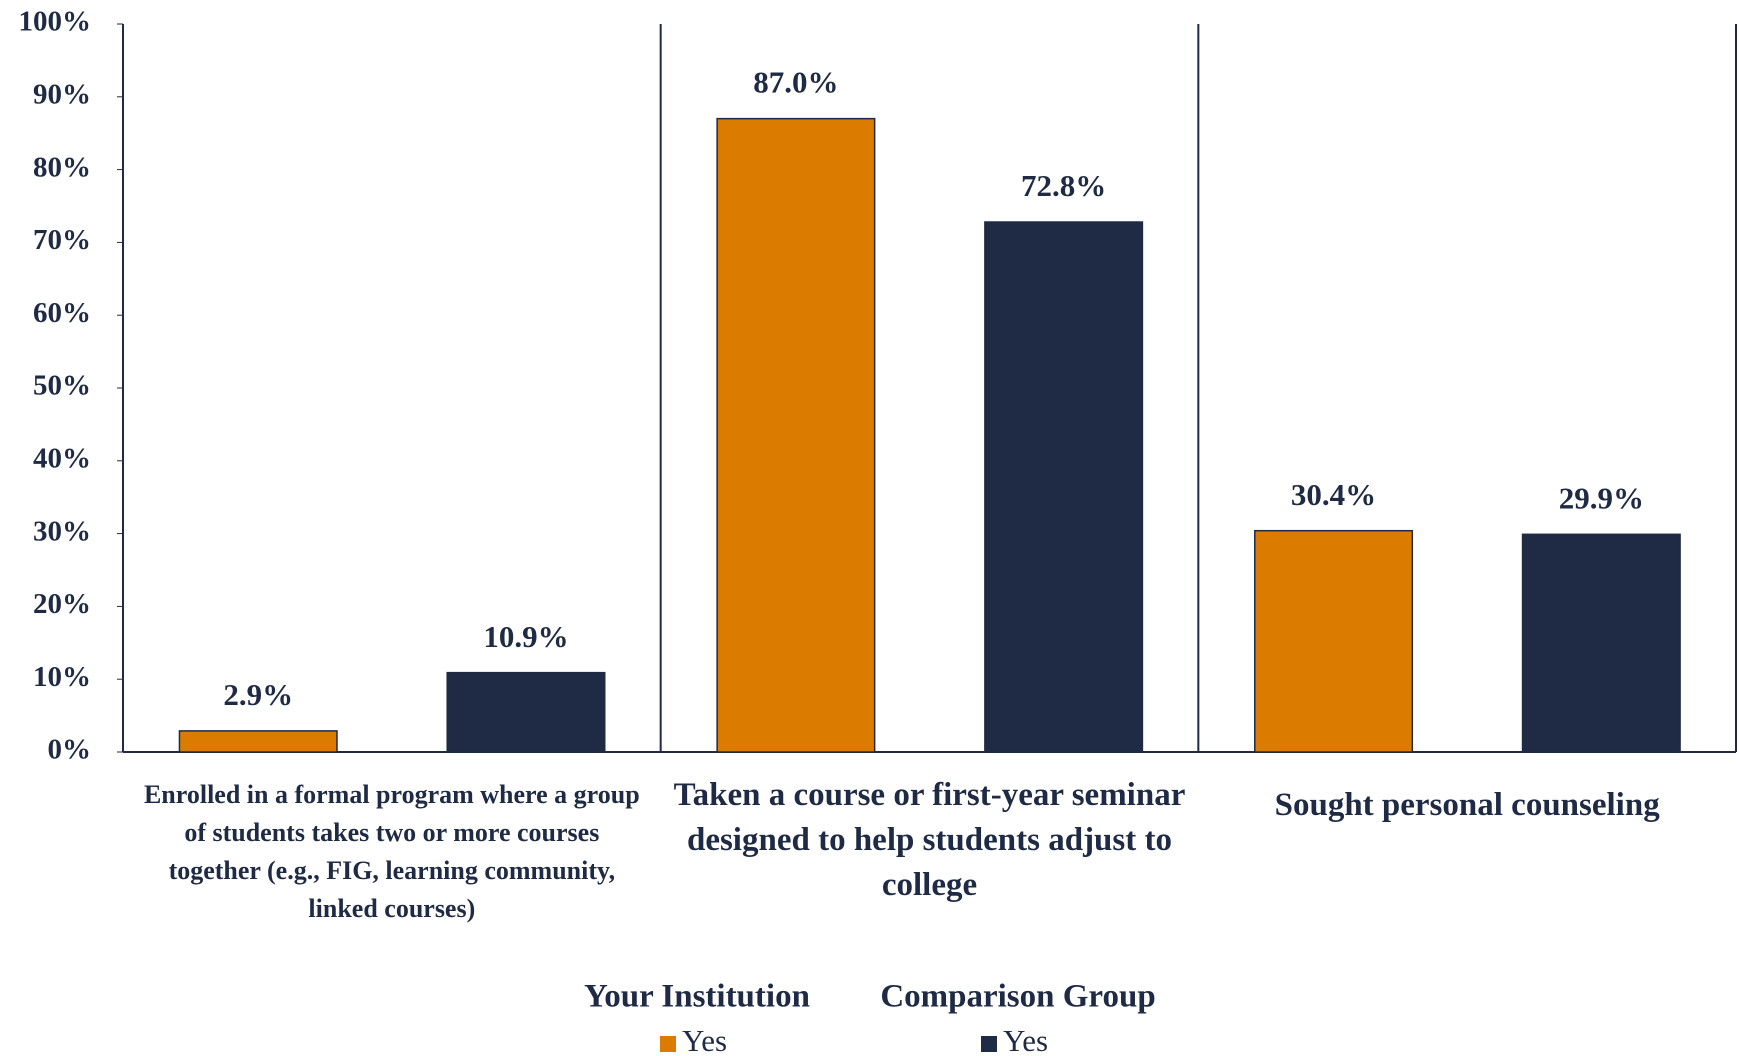 The width and height of the screenshot is (1739, 1056). I want to click on y-tick-label: 80%, so click(62, 167).